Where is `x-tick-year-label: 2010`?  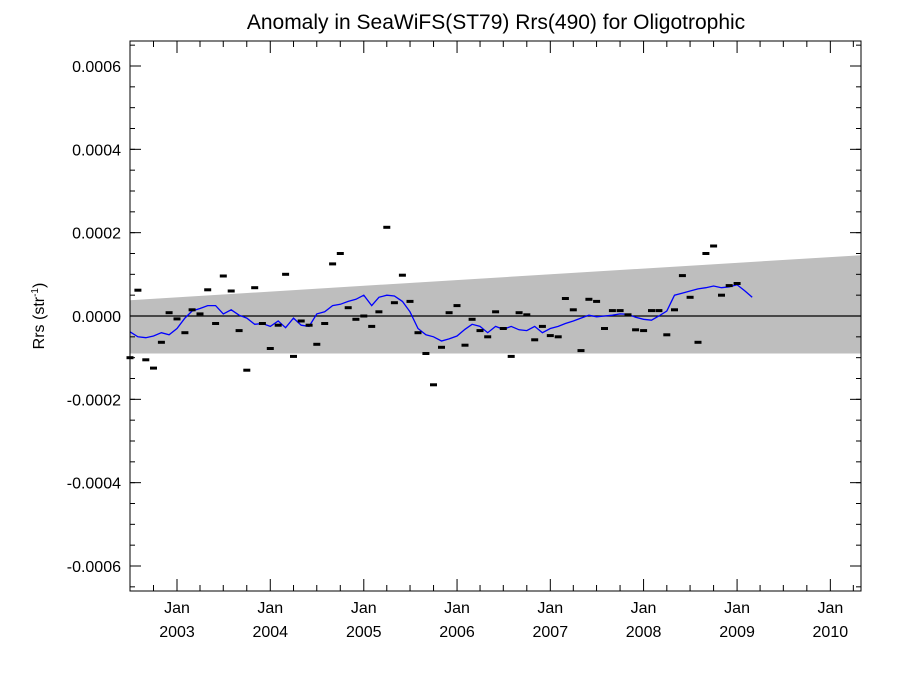 x-tick-year-label: 2010 is located at coordinates (831, 632).